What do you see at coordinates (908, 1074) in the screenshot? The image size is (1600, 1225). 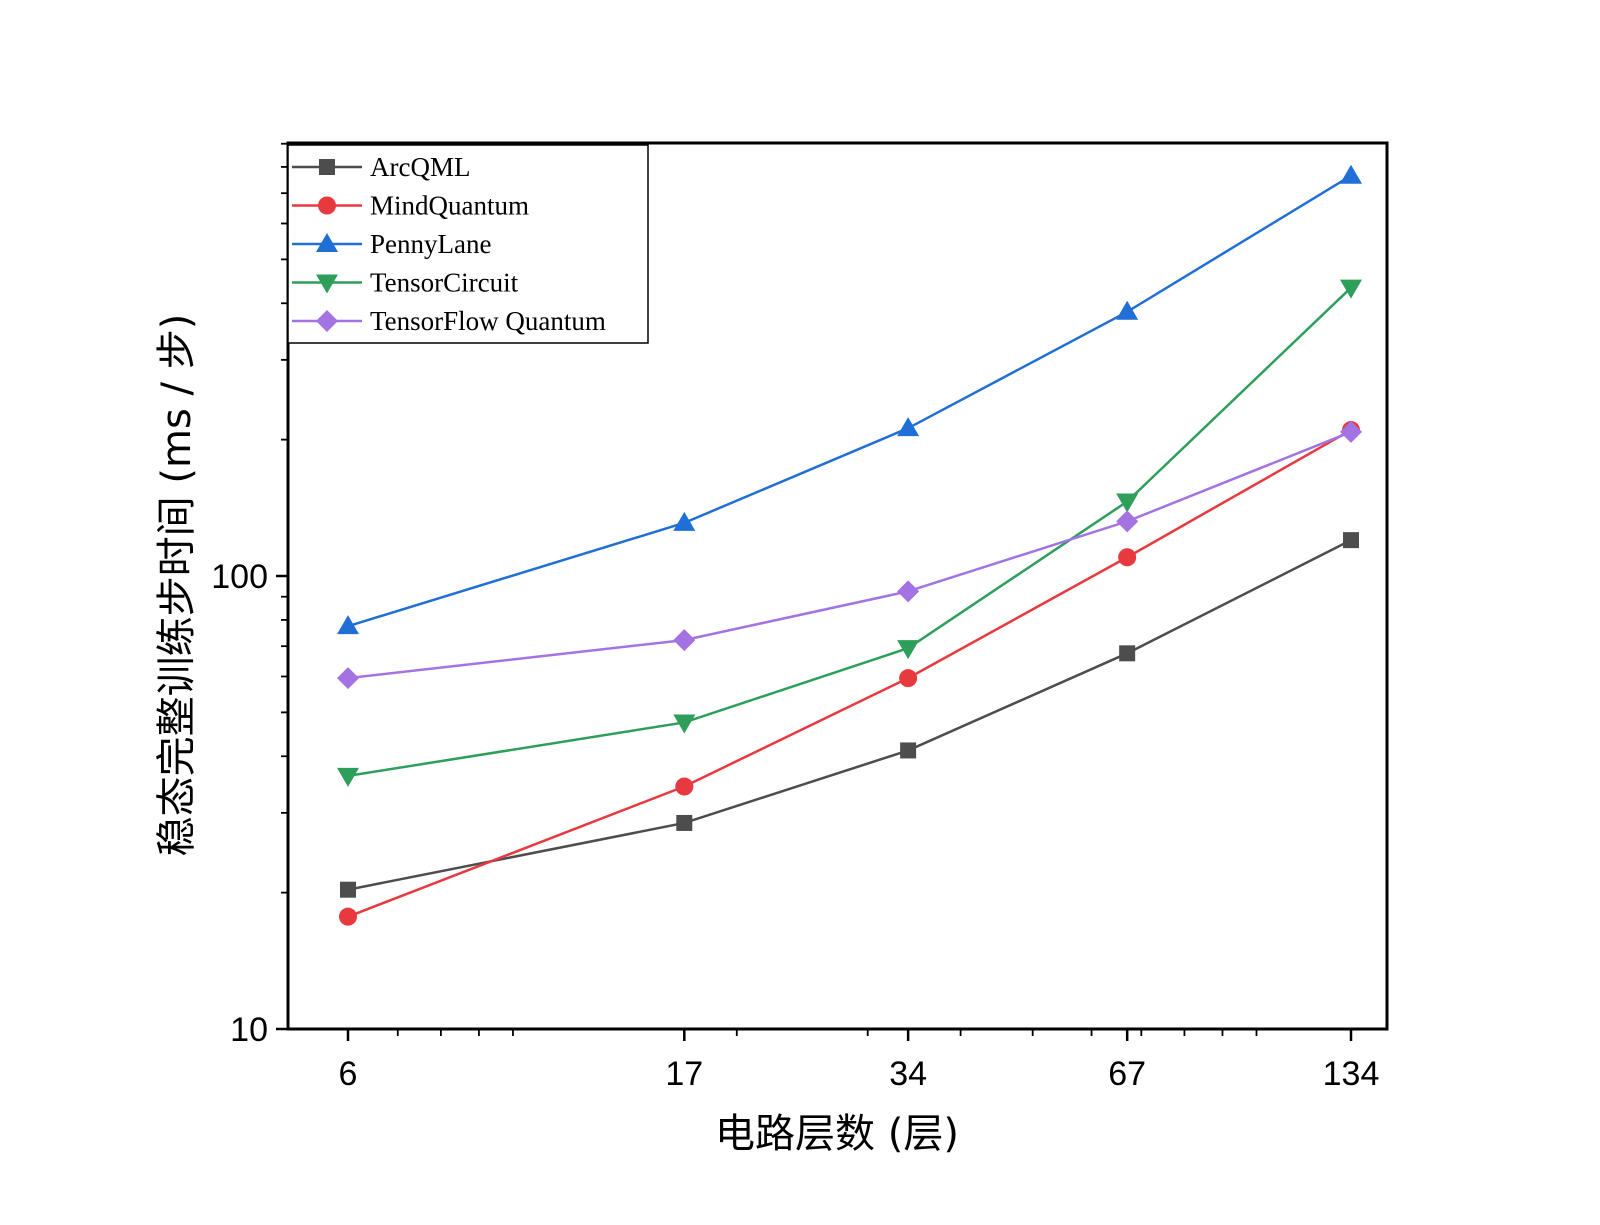 I see `x-tick-label: 34` at bounding box center [908, 1074].